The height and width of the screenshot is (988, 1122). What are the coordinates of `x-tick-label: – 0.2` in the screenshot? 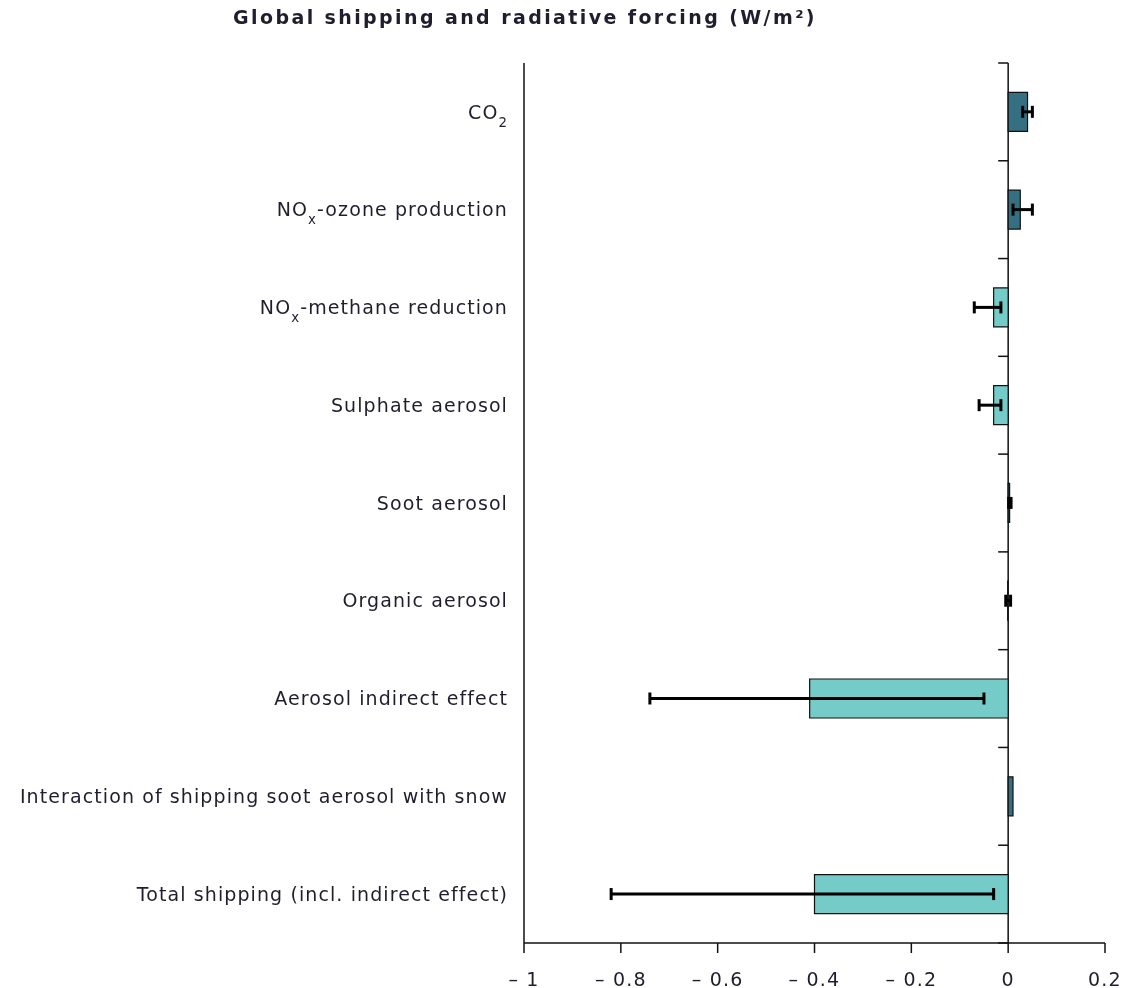 It's located at (911, 978).